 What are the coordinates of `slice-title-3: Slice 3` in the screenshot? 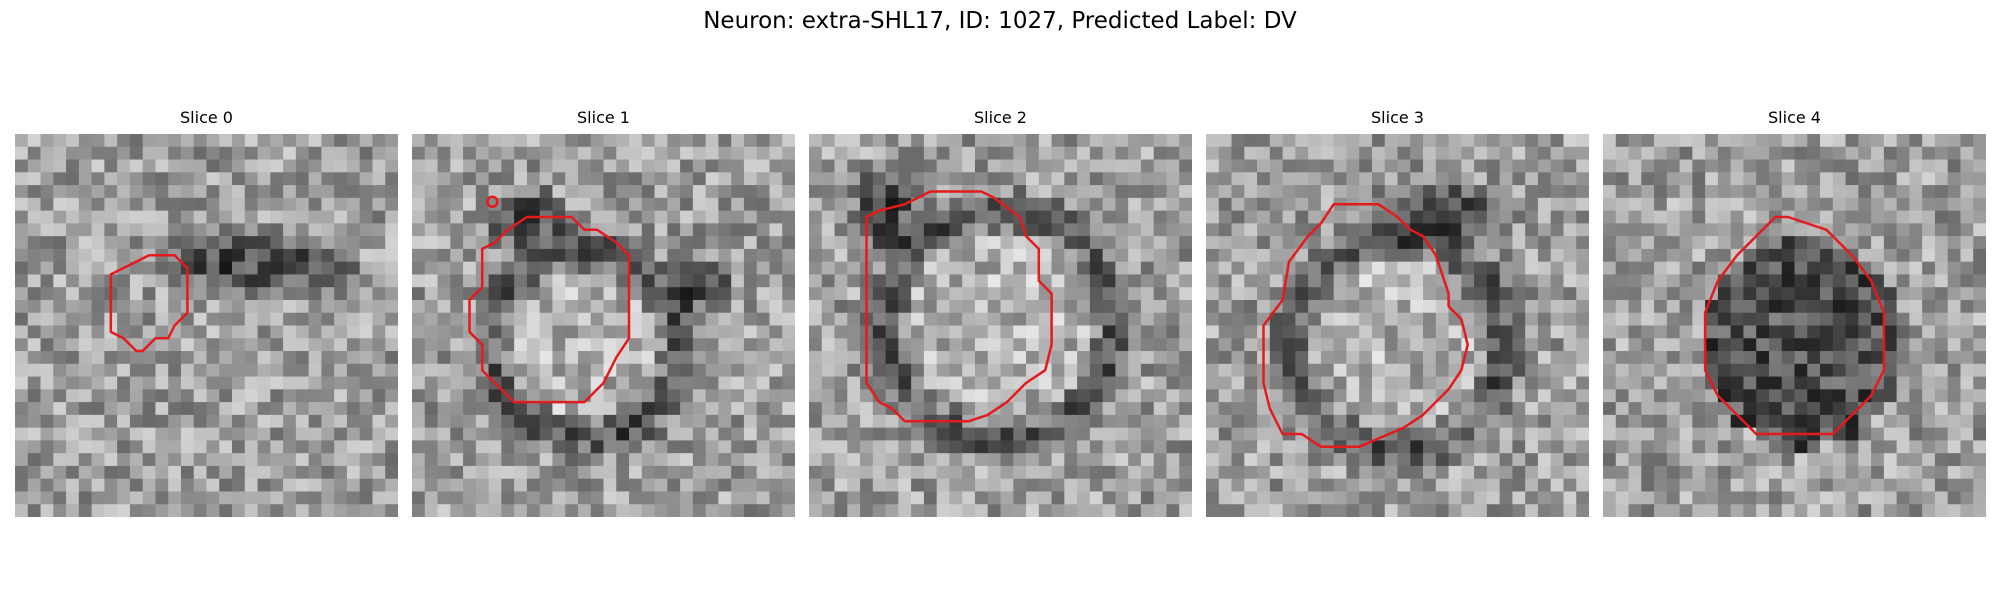 It's located at (1397, 117).